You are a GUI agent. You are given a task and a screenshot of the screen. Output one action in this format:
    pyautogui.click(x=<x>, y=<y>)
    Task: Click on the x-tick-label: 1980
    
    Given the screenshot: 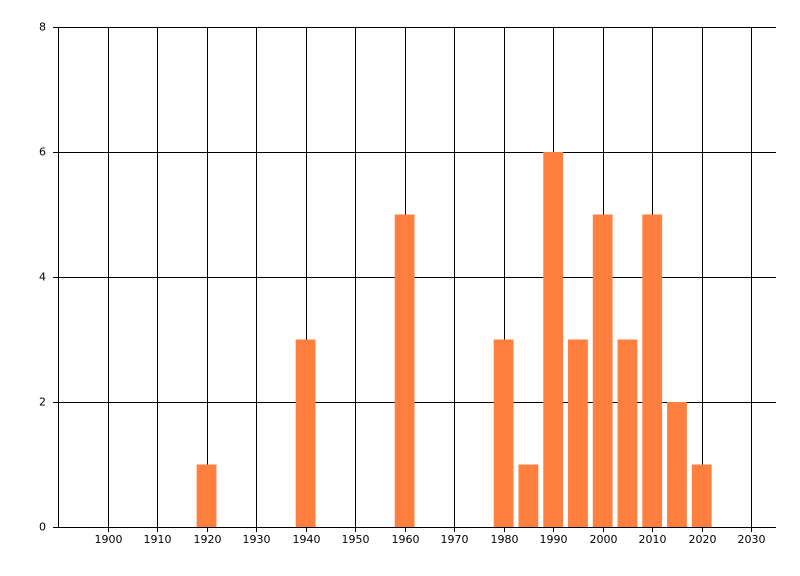 What is the action you would take?
    pyautogui.click(x=505, y=539)
    